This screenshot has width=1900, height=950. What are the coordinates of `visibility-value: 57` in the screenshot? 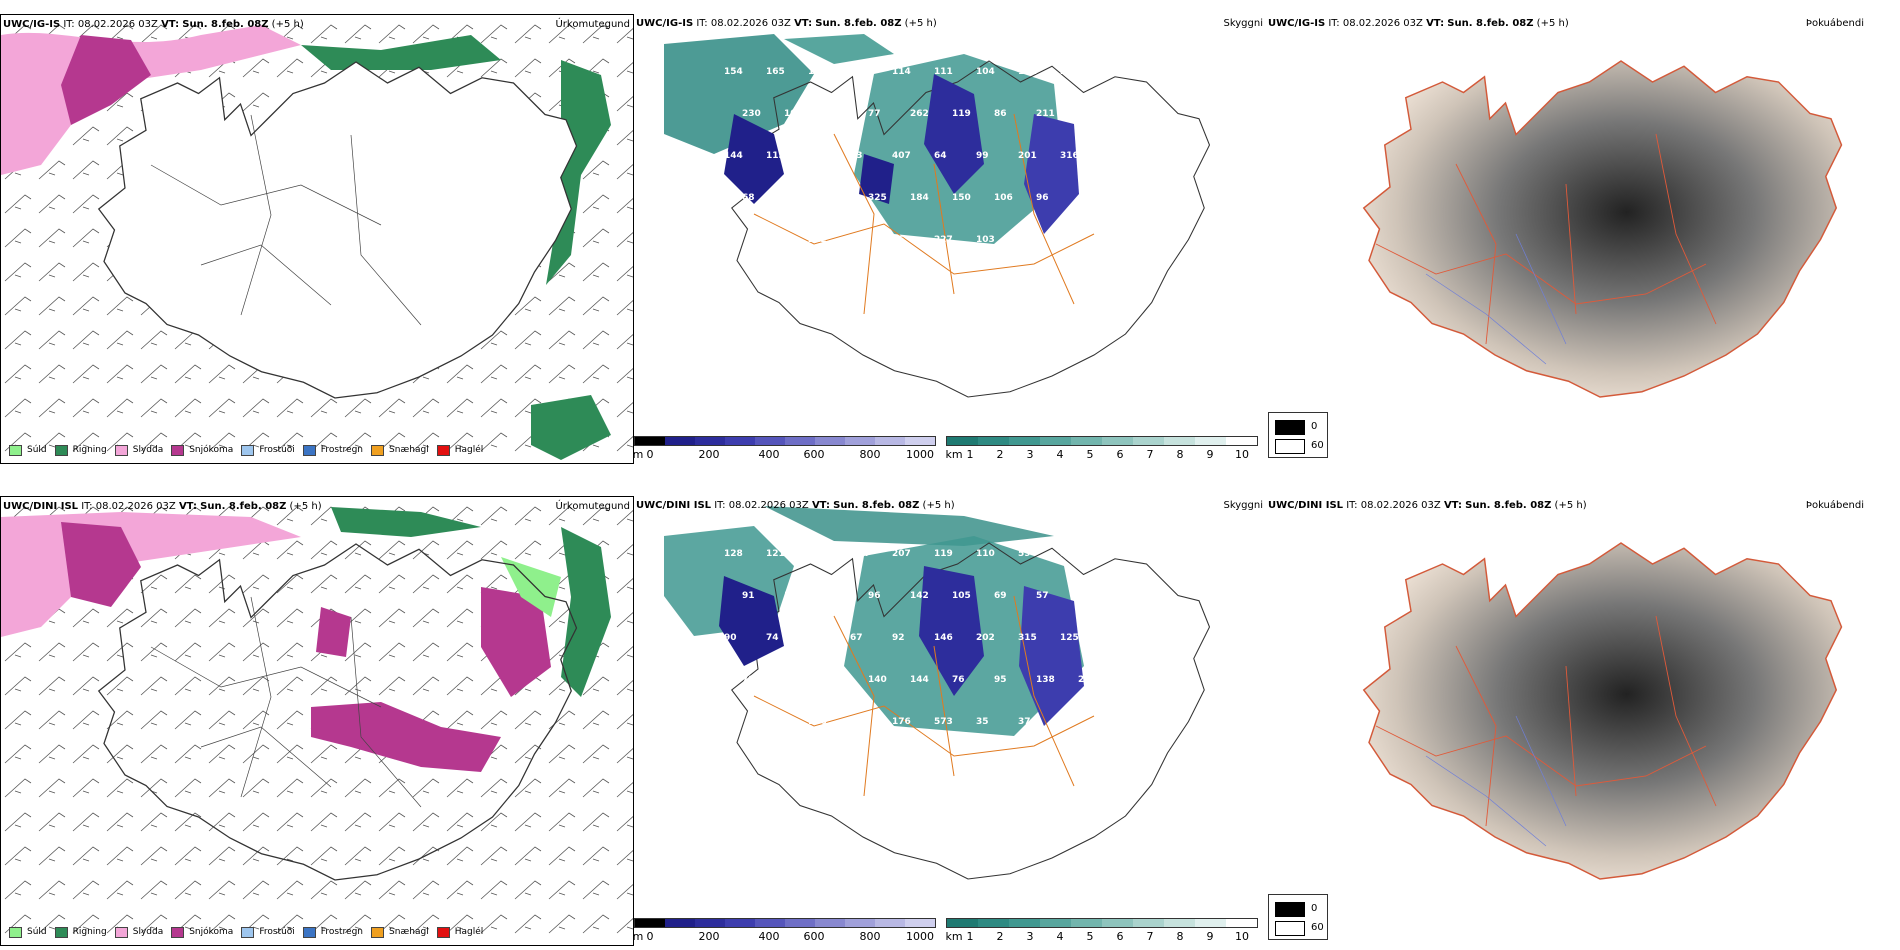 It's located at (1042, 596).